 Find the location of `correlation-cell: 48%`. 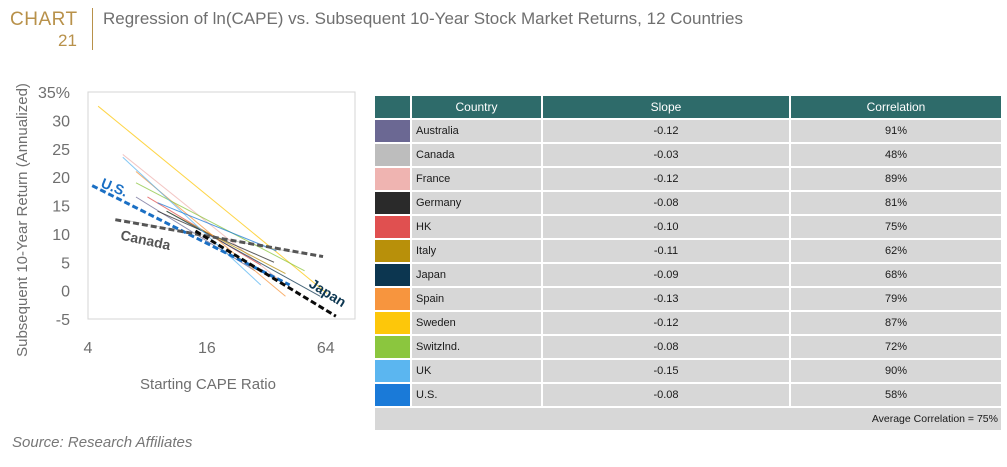

correlation-cell: 48% is located at coordinates (896, 155).